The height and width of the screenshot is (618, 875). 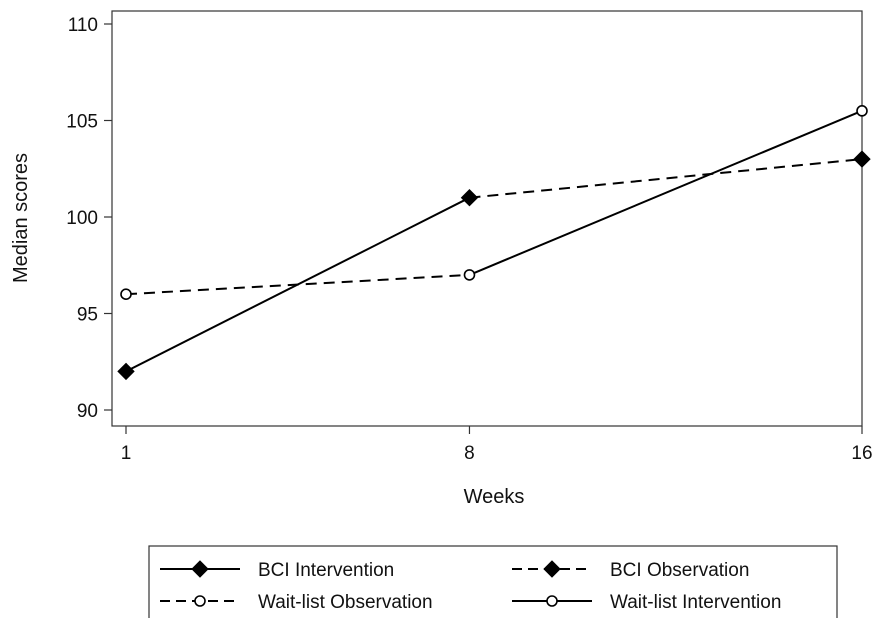 I want to click on legend-box, so click(x=493, y=581).